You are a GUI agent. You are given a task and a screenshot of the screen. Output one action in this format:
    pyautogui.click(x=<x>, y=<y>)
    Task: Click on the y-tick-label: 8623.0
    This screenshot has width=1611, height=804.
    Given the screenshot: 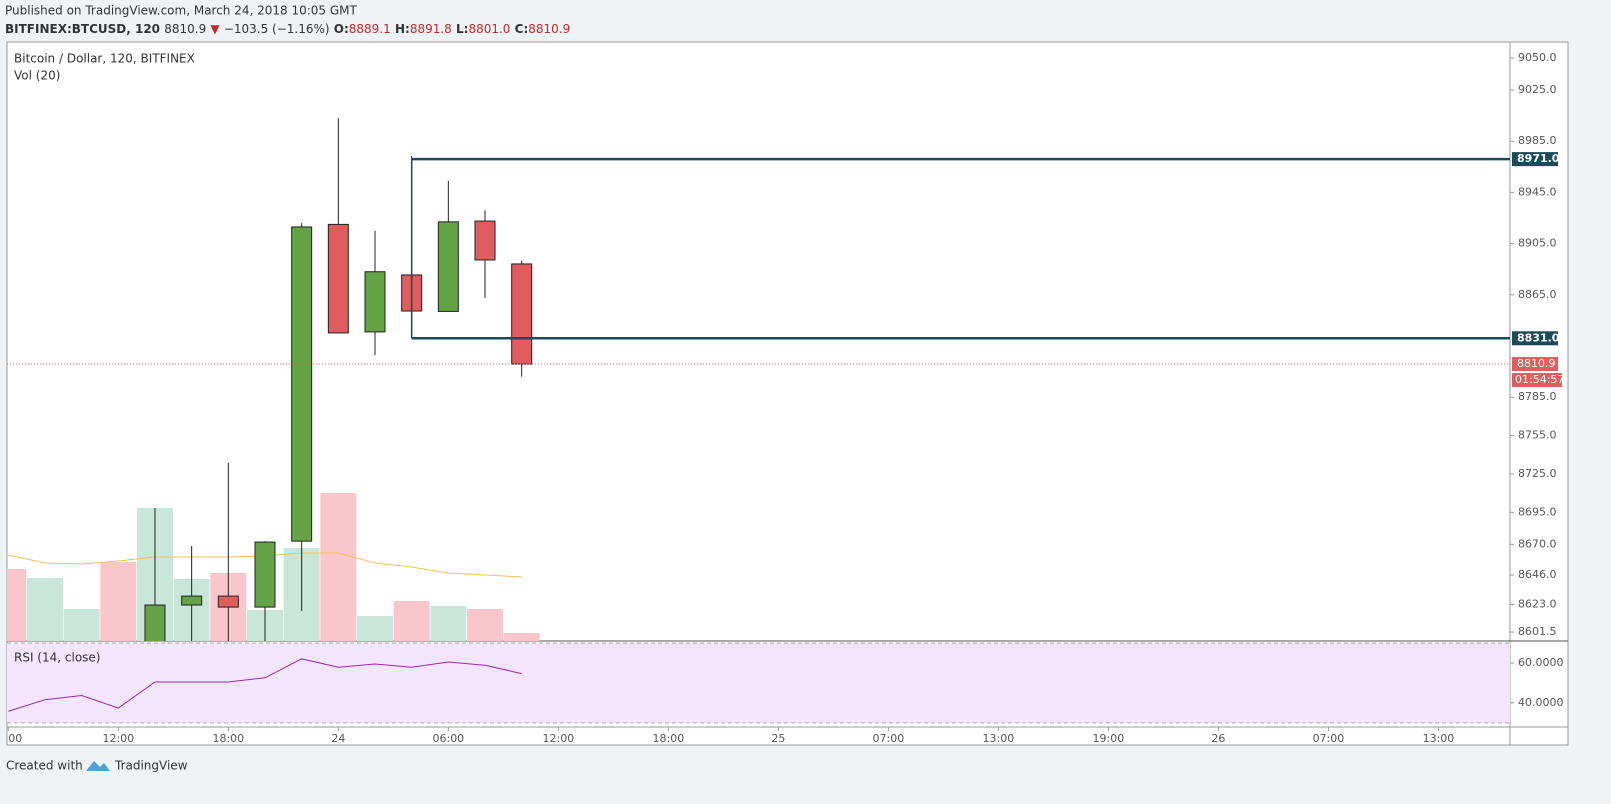 What is the action you would take?
    pyautogui.click(x=1537, y=604)
    